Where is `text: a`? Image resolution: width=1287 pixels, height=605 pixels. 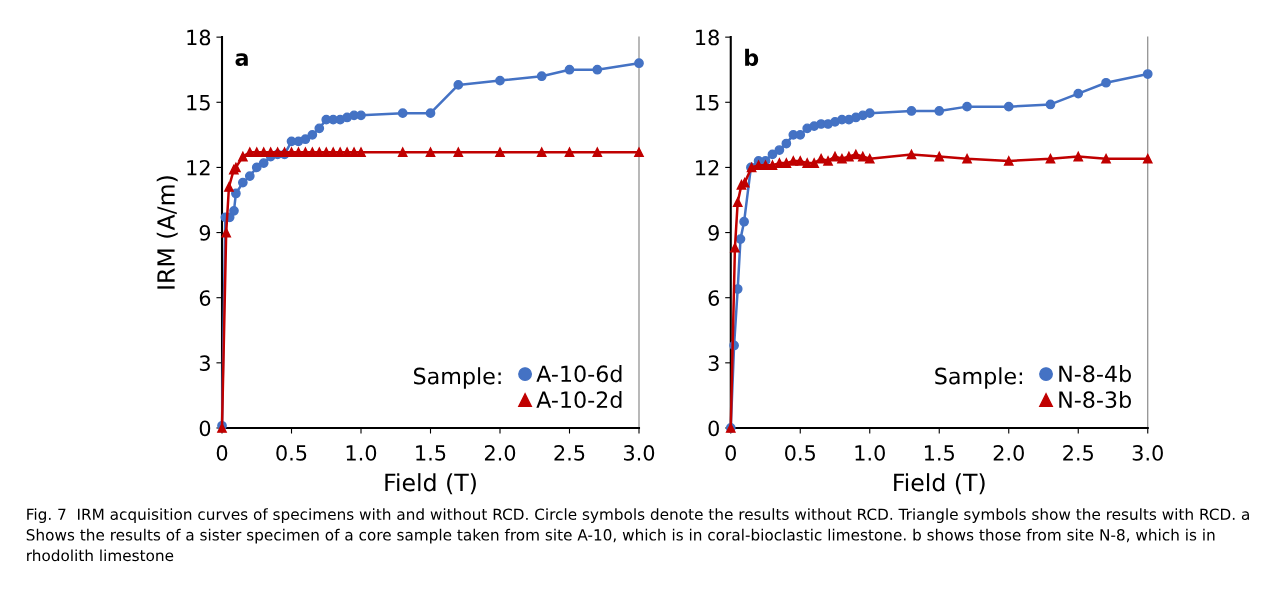 text: a is located at coordinates (241, 60).